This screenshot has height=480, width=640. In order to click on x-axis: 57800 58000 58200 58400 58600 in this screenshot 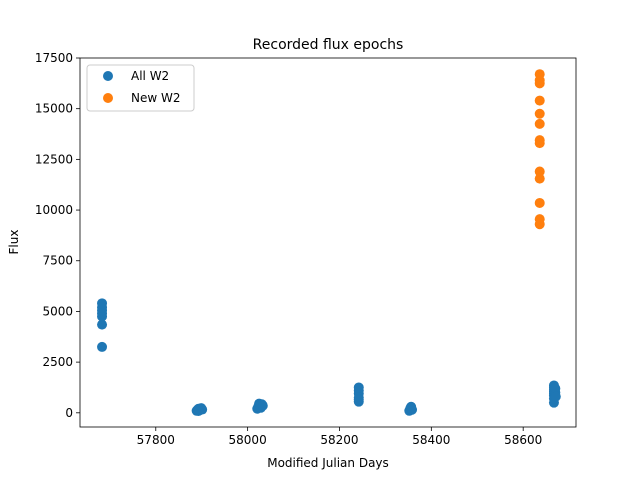, I will do `click(339, 437)`.